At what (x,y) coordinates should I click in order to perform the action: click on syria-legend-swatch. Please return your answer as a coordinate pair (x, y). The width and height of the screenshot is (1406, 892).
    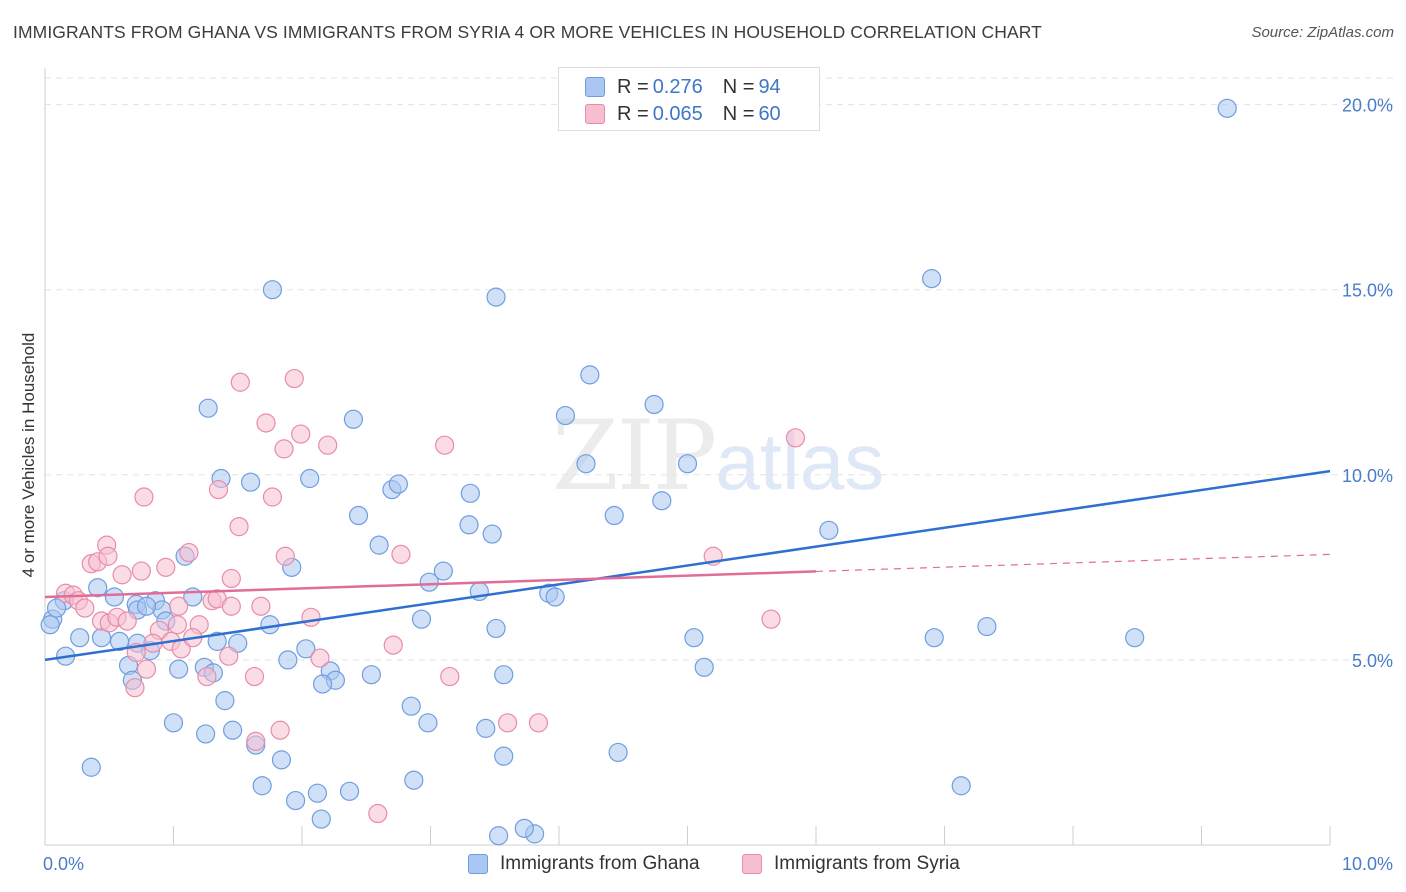
    Looking at the image, I should click on (752, 864).